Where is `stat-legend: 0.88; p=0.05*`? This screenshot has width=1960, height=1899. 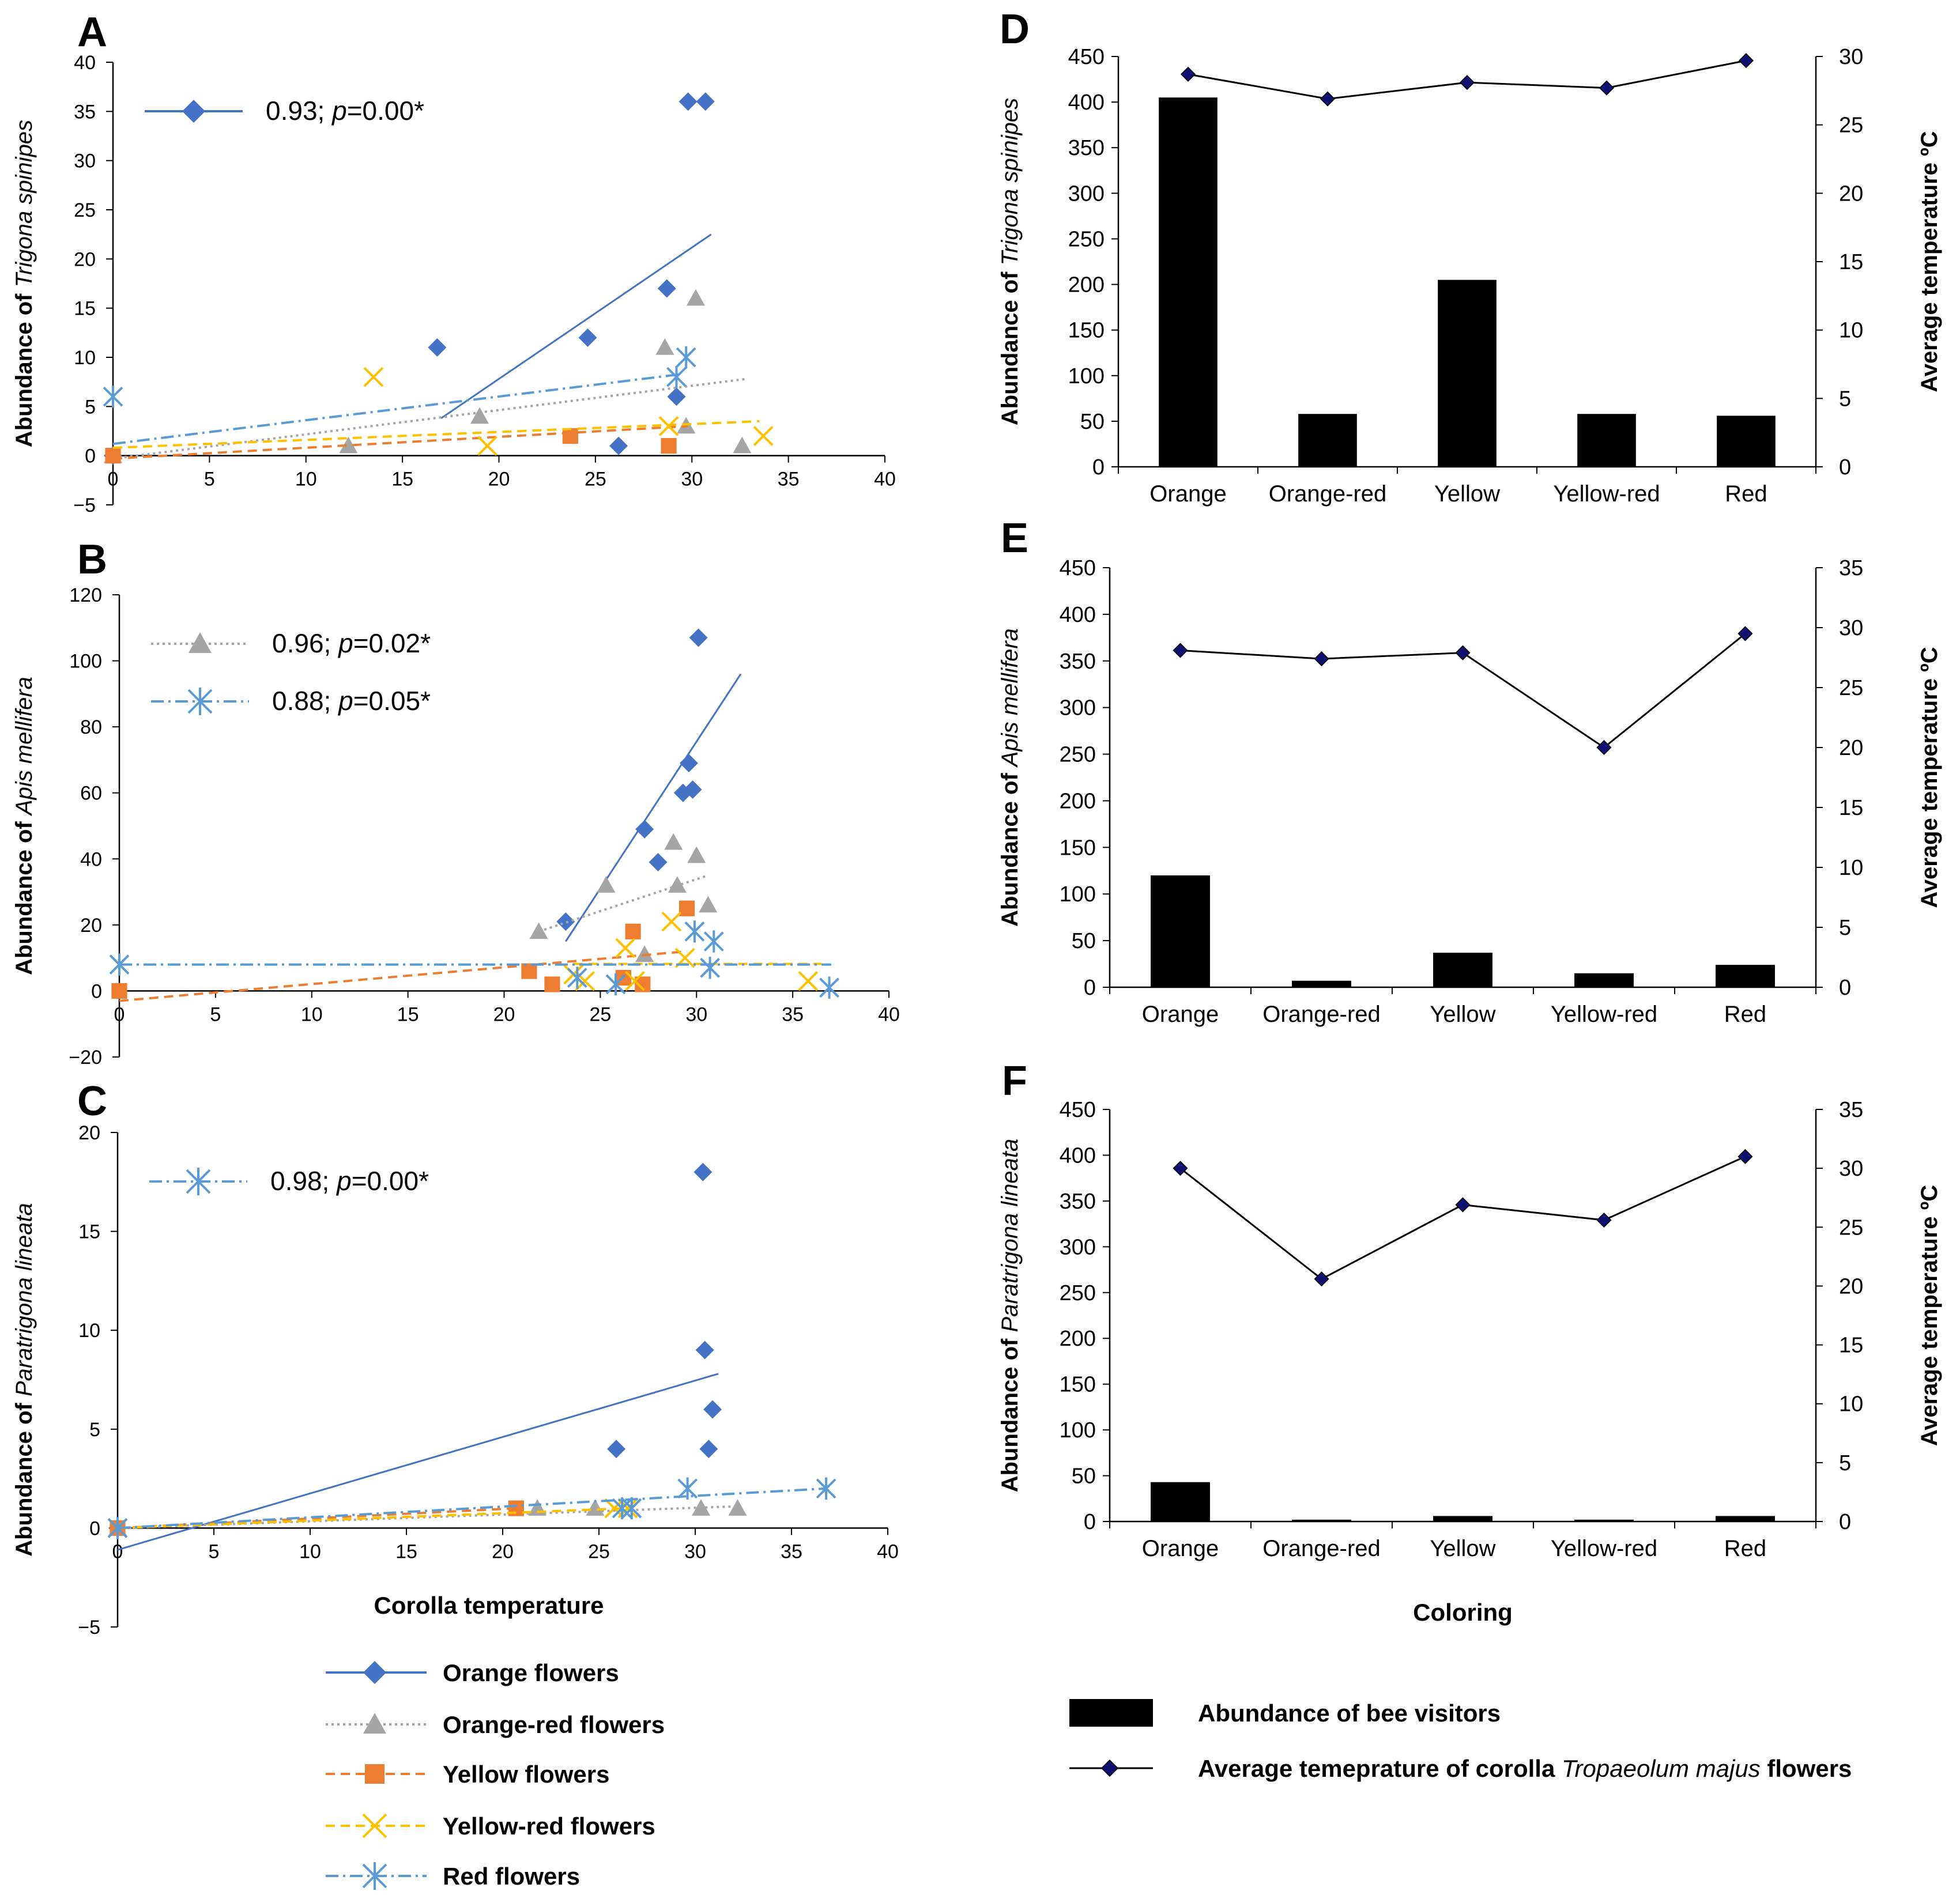
stat-legend: 0.88; p=0.05* is located at coordinates (291, 701).